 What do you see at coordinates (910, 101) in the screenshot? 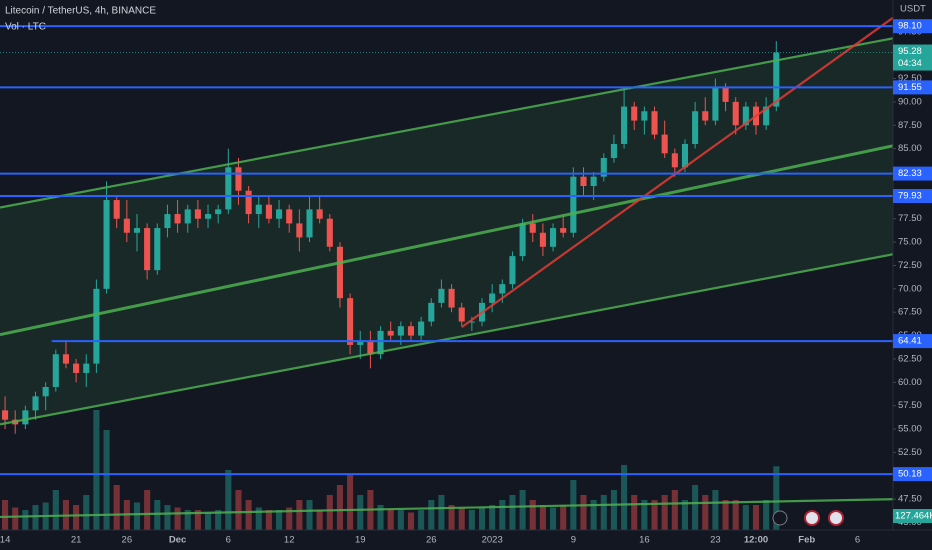
I see `y-tick-label: 90.00` at bounding box center [910, 101].